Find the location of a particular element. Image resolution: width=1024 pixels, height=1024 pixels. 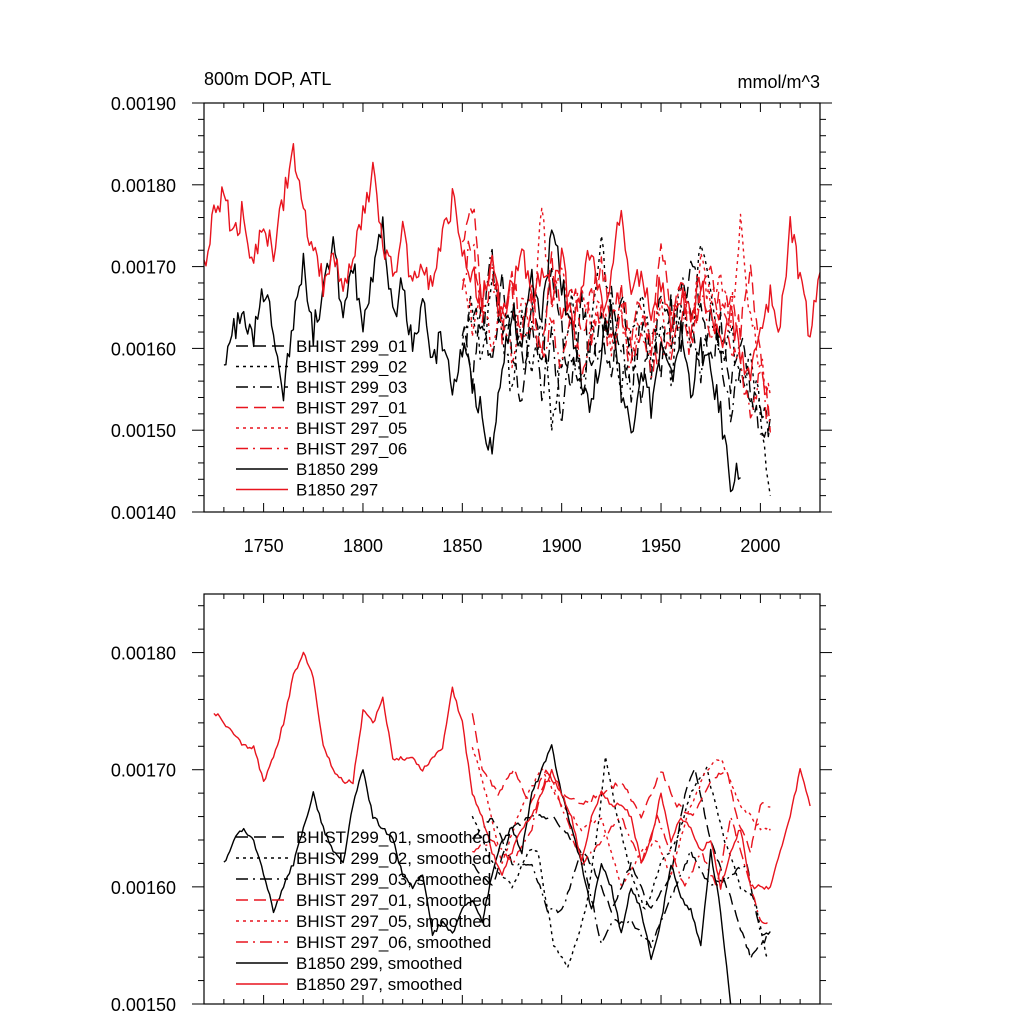

top-panel-units: mmol/m^3 is located at coordinates (779, 82).